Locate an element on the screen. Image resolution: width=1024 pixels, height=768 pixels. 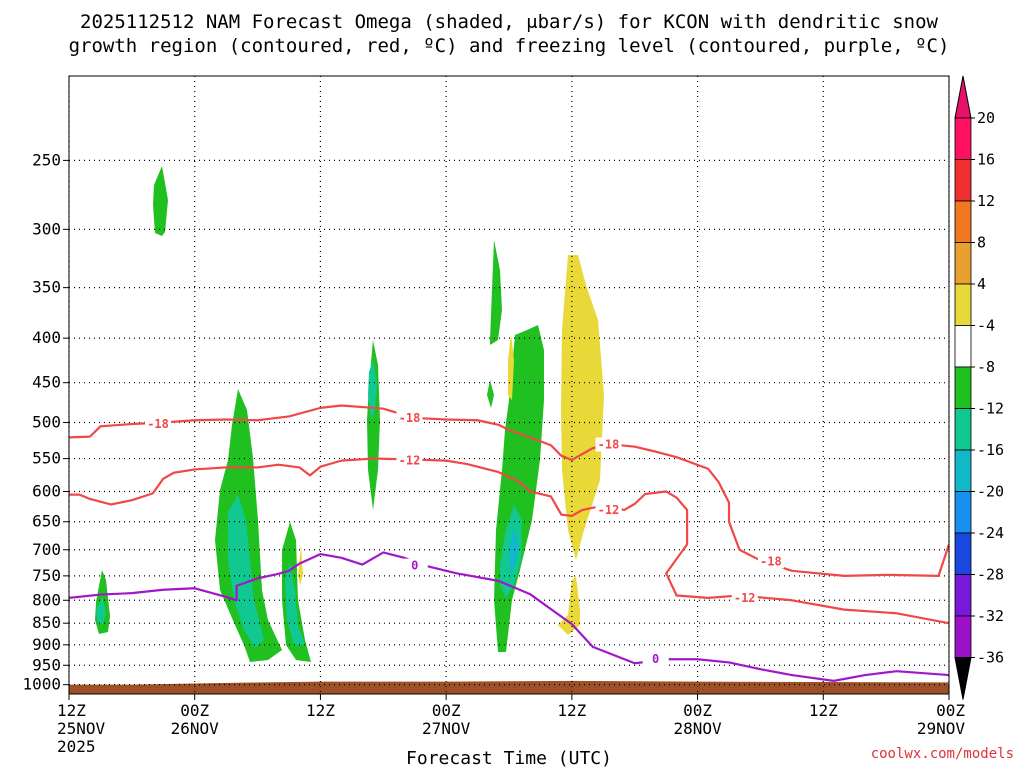
tick-label-x-84-0: 00Z is located at coordinates (950, 710).